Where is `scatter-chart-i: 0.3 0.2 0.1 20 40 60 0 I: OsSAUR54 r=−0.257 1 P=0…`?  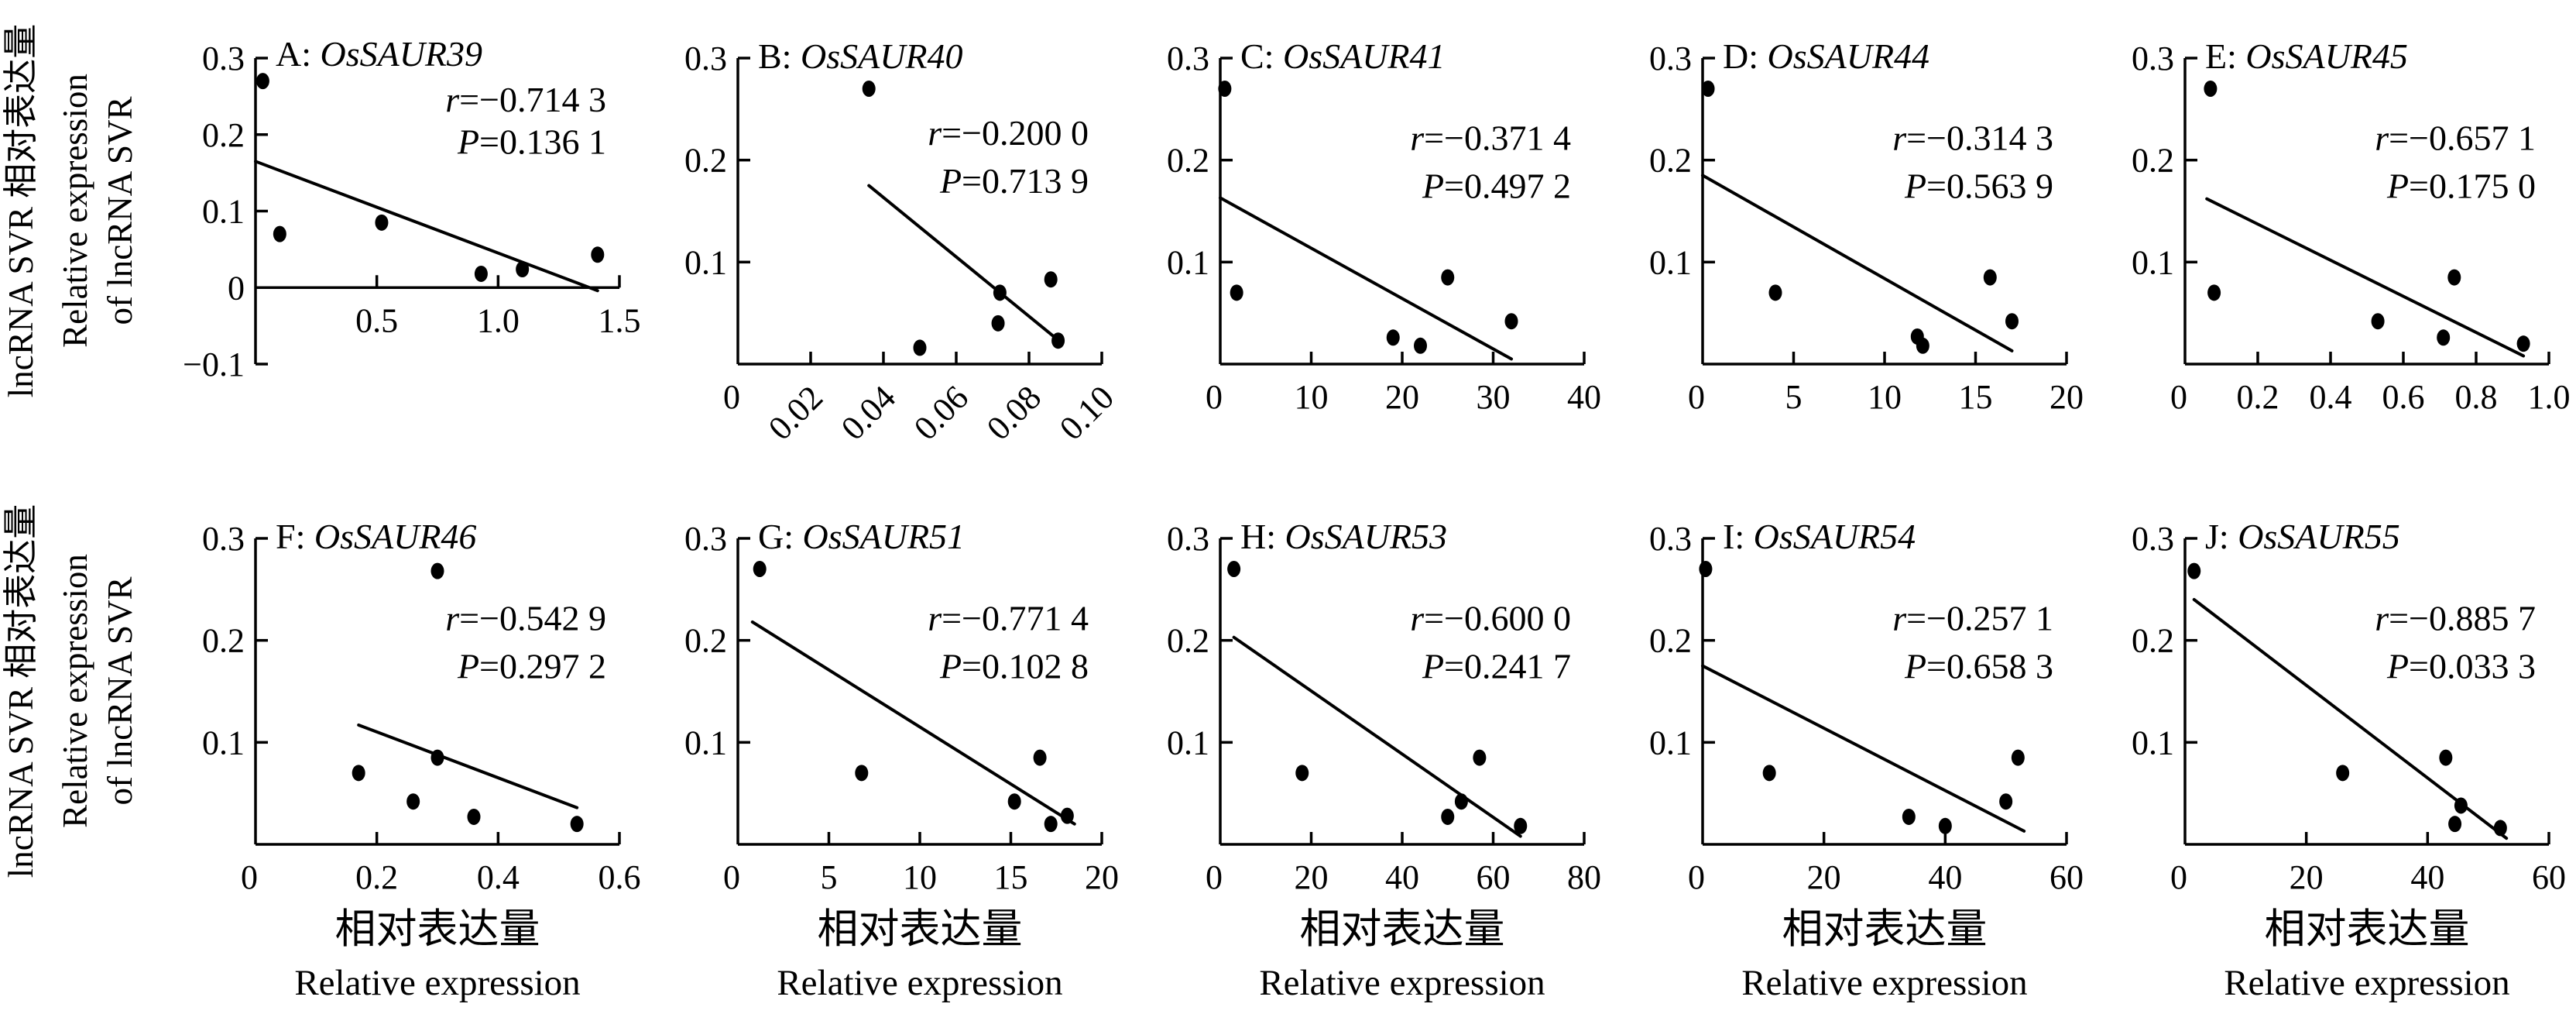
scatter-chart-i: 0.3 0.2 0.1 20 40 60 0 I: OsSAUR54 r=−0.257 1 P=0… is located at coordinates (1866, 760).